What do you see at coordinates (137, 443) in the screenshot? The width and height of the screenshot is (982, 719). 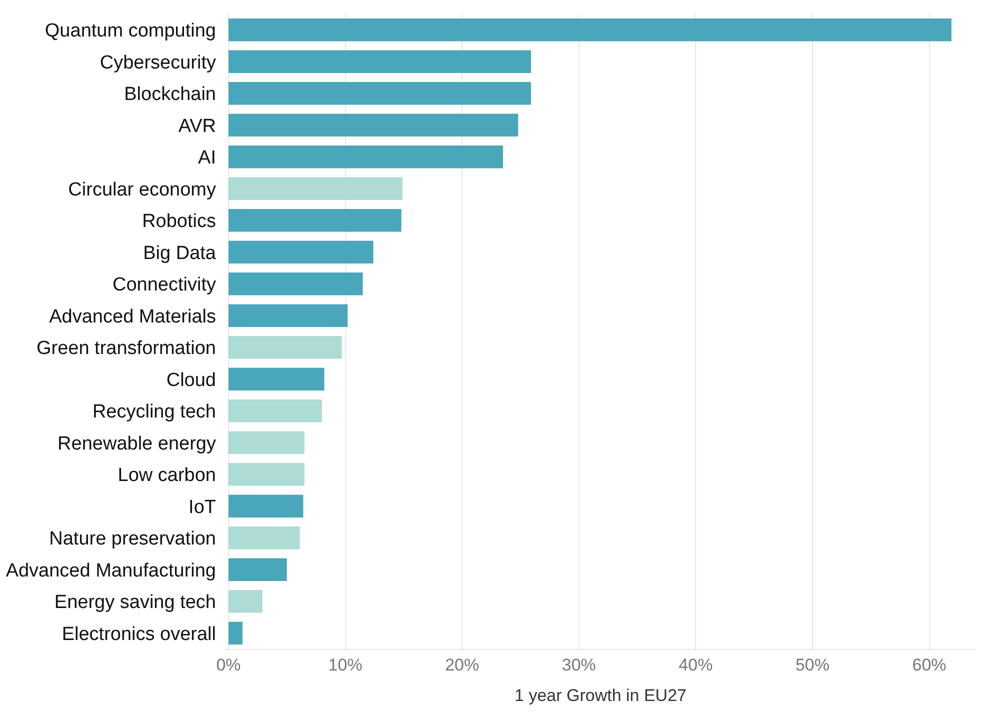 I see `y-tick-label: Renewable energy` at bounding box center [137, 443].